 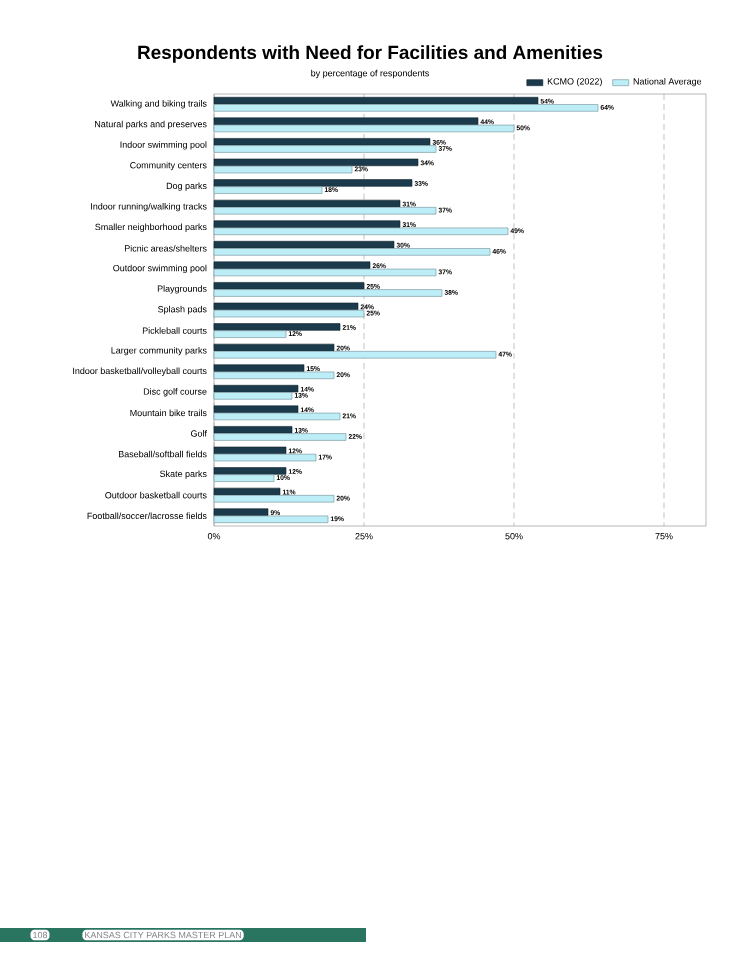 I want to click on chart-title: Respondents with Need for Facilities and Amenities, so click(x=370, y=54).